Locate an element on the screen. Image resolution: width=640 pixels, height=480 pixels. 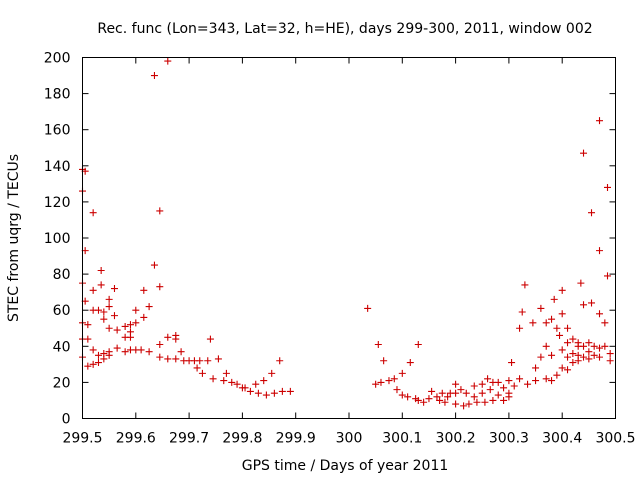
x-tick-label: 300.5 is located at coordinates (615, 439).